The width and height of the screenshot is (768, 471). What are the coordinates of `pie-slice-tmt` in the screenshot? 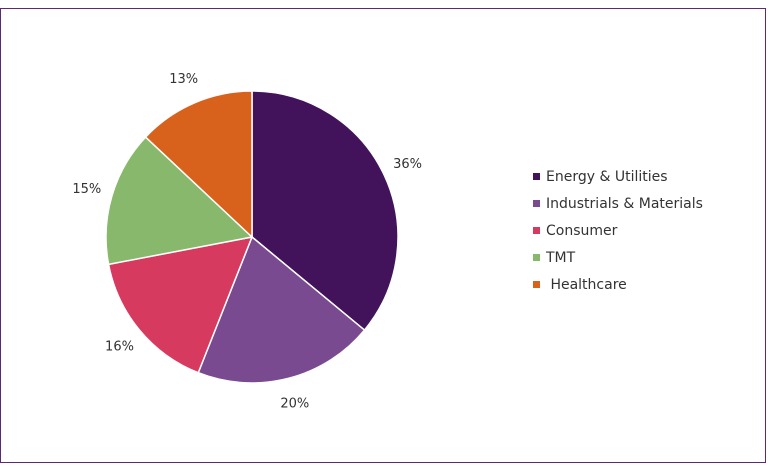 It's located at (179, 200).